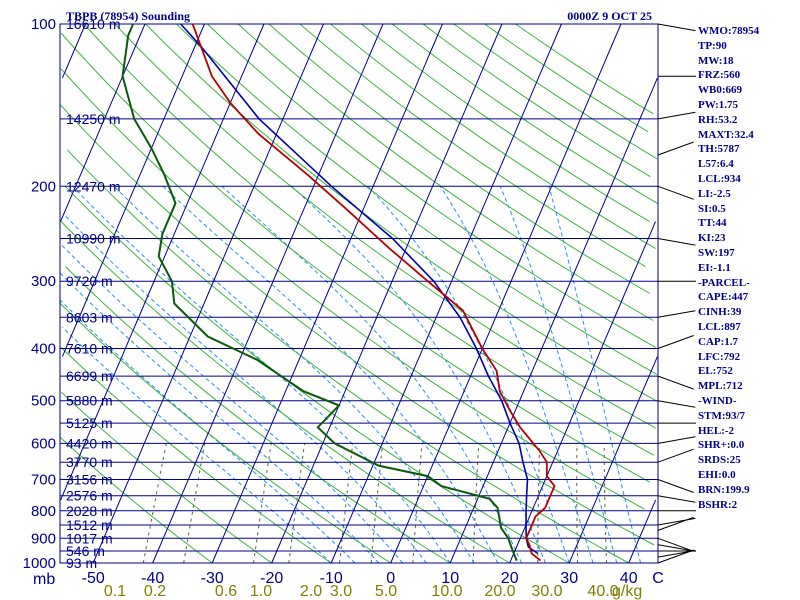 This screenshot has width=800, height=600. What do you see at coordinates (717, 474) in the screenshot?
I see `index-item: EHI:0.0` at bounding box center [717, 474].